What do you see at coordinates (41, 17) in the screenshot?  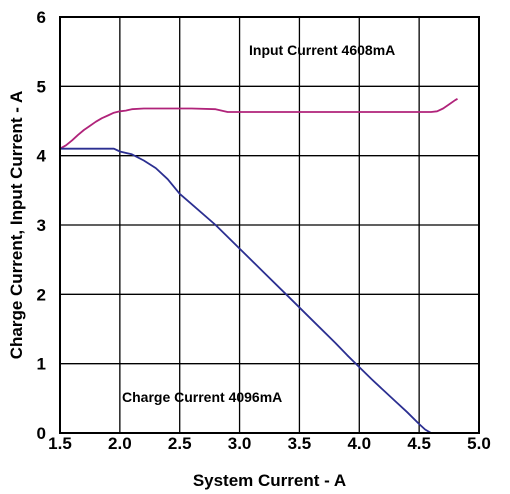 I see `y-tick-label: 6` at bounding box center [41, 17].